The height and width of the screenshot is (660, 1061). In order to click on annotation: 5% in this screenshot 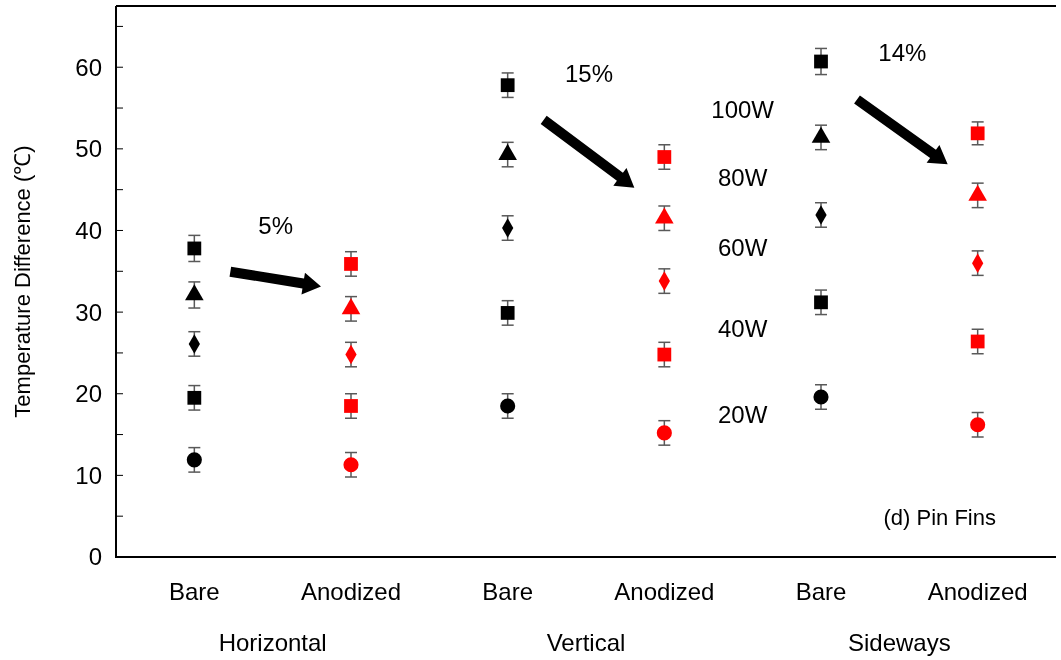, I will do `click(276, 225)`.